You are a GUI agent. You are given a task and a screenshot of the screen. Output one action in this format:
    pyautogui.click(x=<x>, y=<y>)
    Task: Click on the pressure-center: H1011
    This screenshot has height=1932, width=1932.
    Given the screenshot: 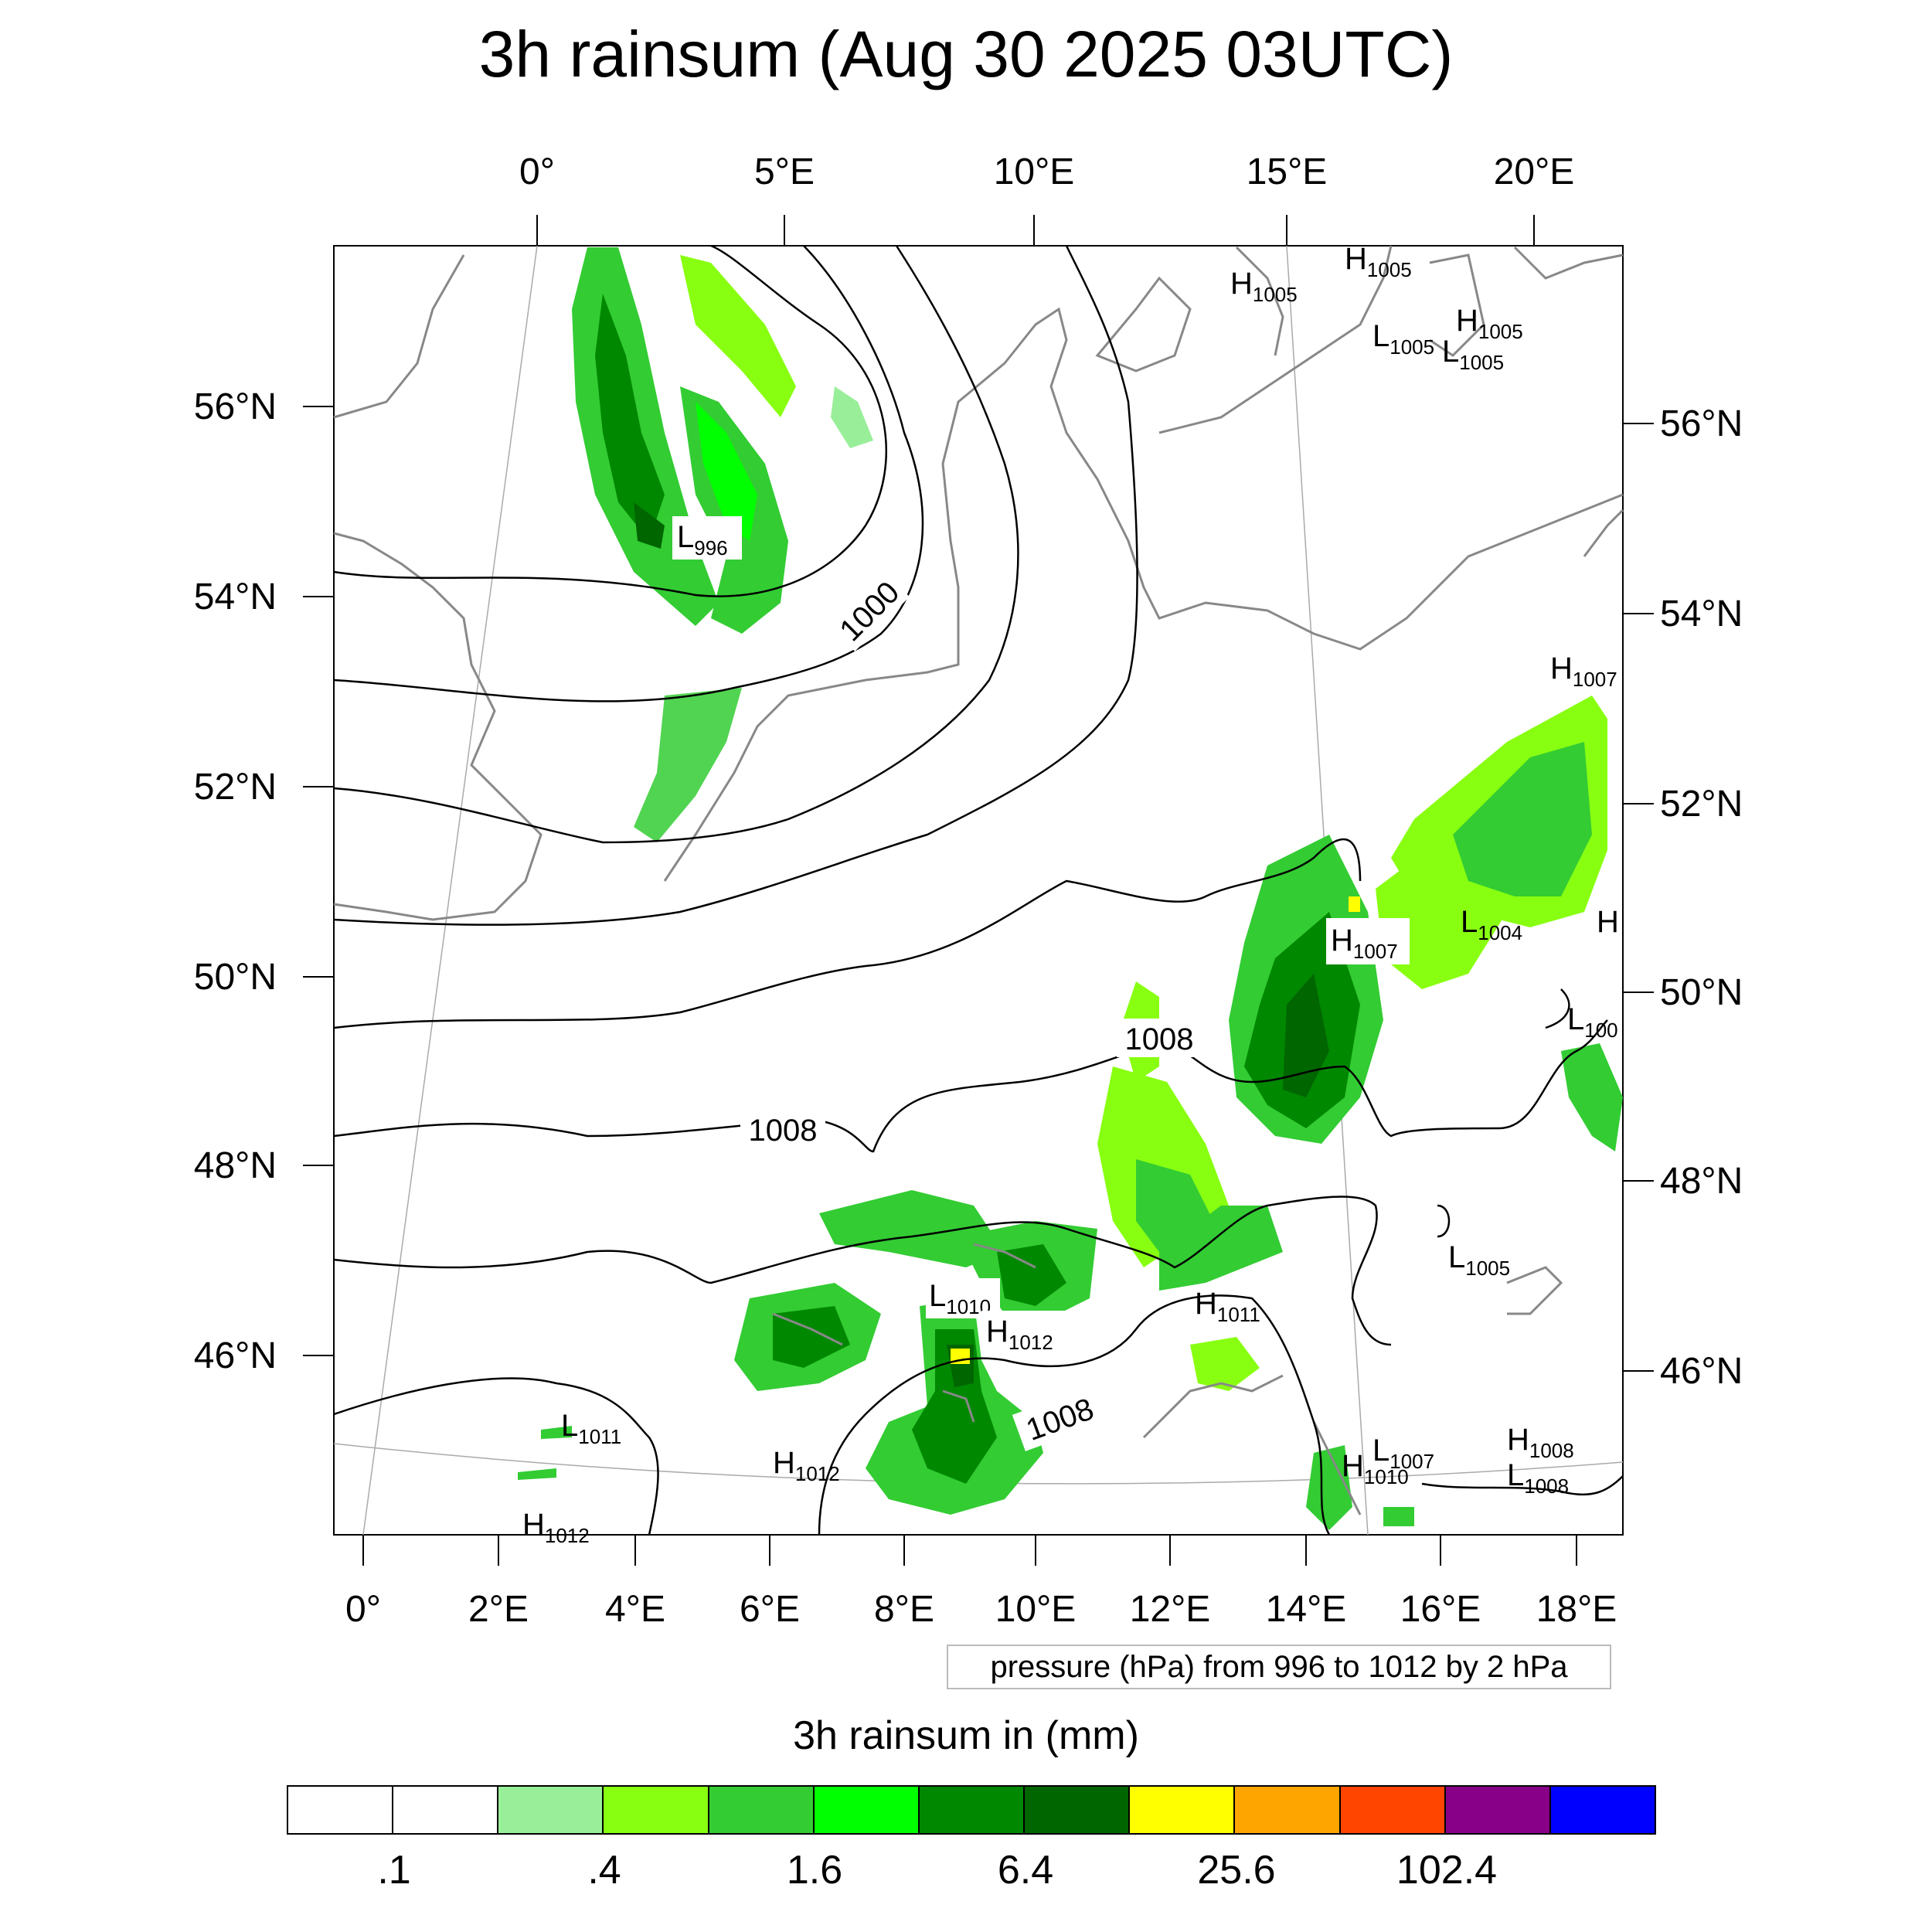 What is the action you would take?
    pyautogui.click(x=1227, y=1306)
    